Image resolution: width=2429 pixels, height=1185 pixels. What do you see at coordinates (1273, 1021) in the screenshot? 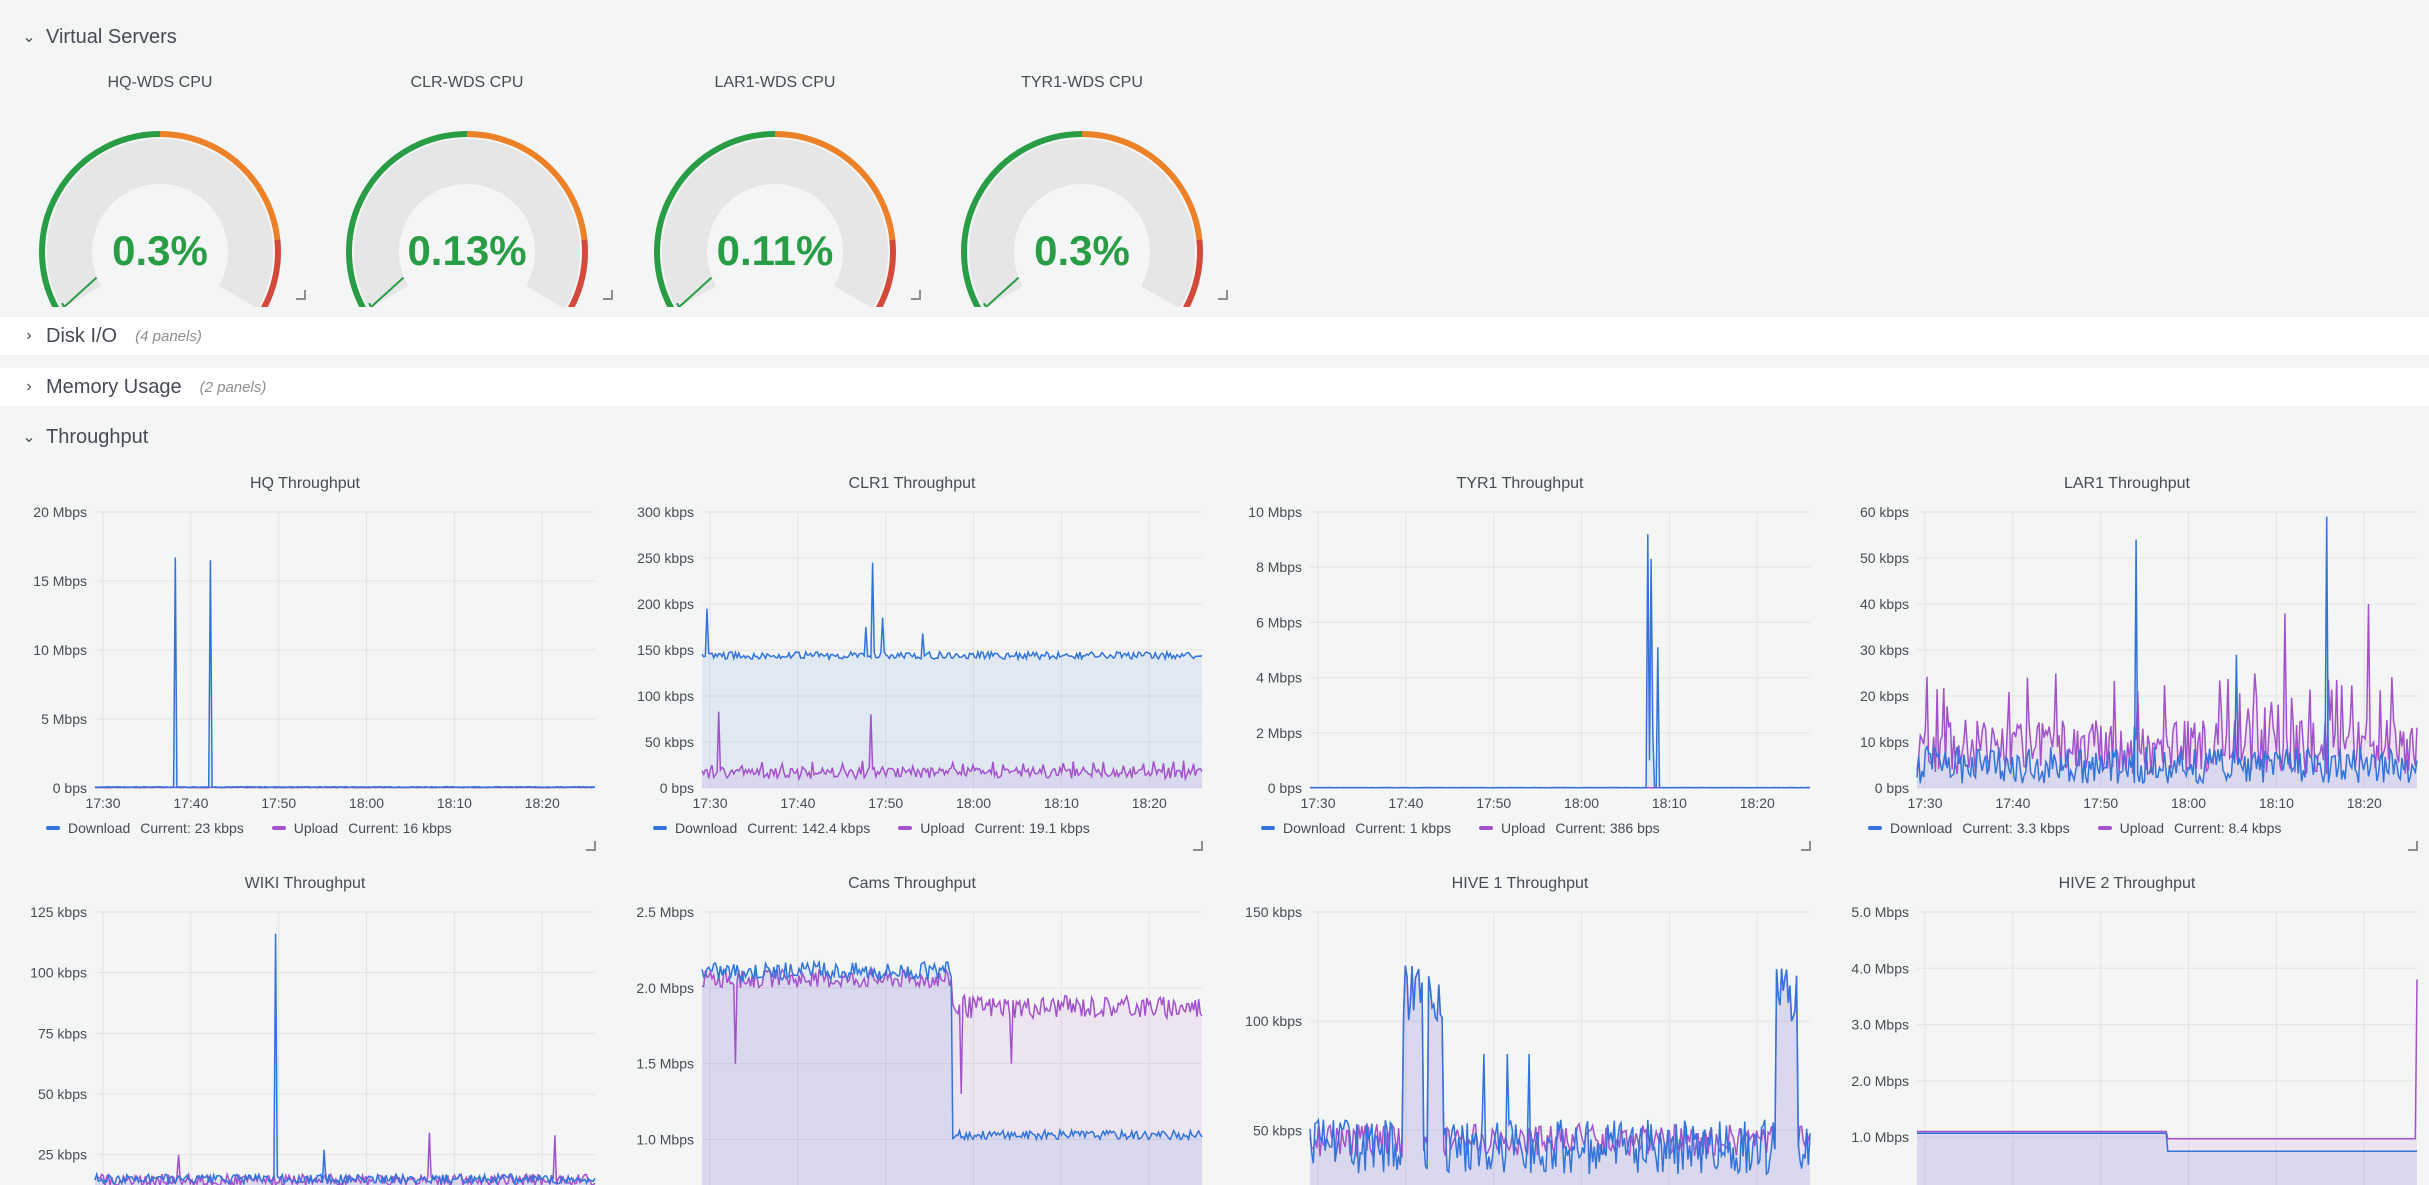
I see `y-tick-label: 100 kbps` at bounding box center [1273, 1021].